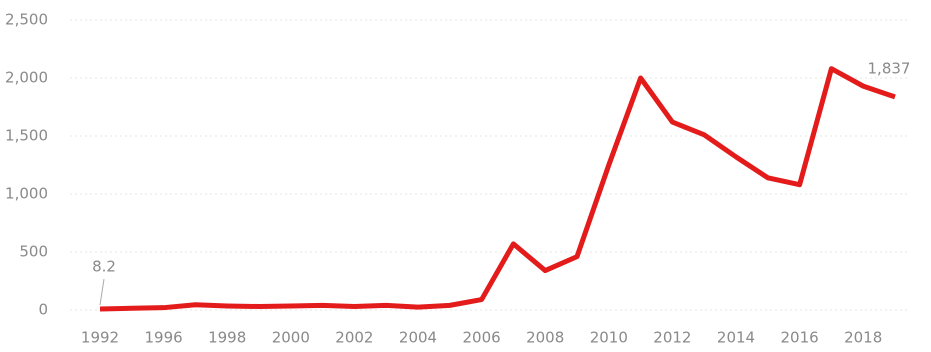 The image size is (931, 352). Describe the element at coordinates (26, 136) in the screenshot. I see `y-tick-label: 1,500` at that location.